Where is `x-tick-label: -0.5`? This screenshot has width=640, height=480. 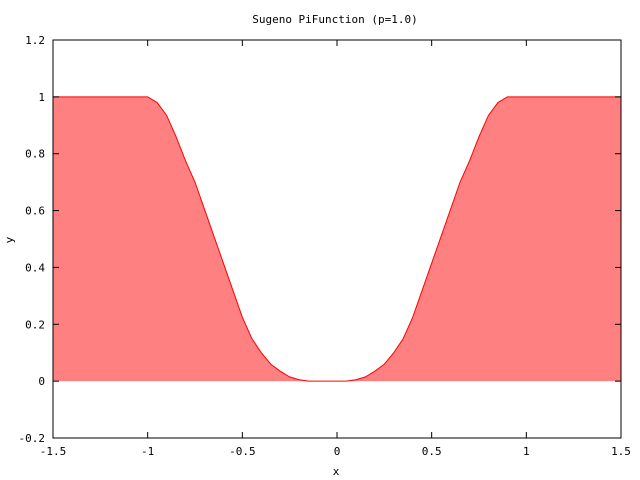
x-tick-label: -0.5 is located at coordinates (242, 451).